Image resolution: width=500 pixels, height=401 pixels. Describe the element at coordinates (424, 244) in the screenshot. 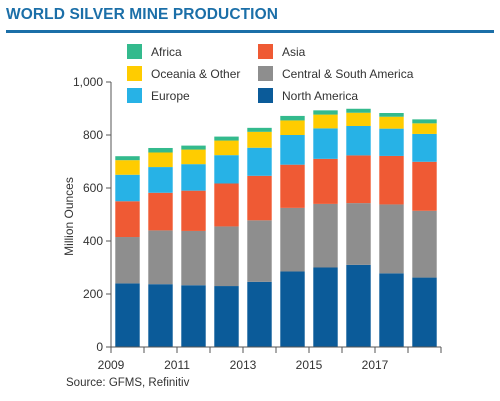

I see `bar-central-and-south-america-2018` at that location.